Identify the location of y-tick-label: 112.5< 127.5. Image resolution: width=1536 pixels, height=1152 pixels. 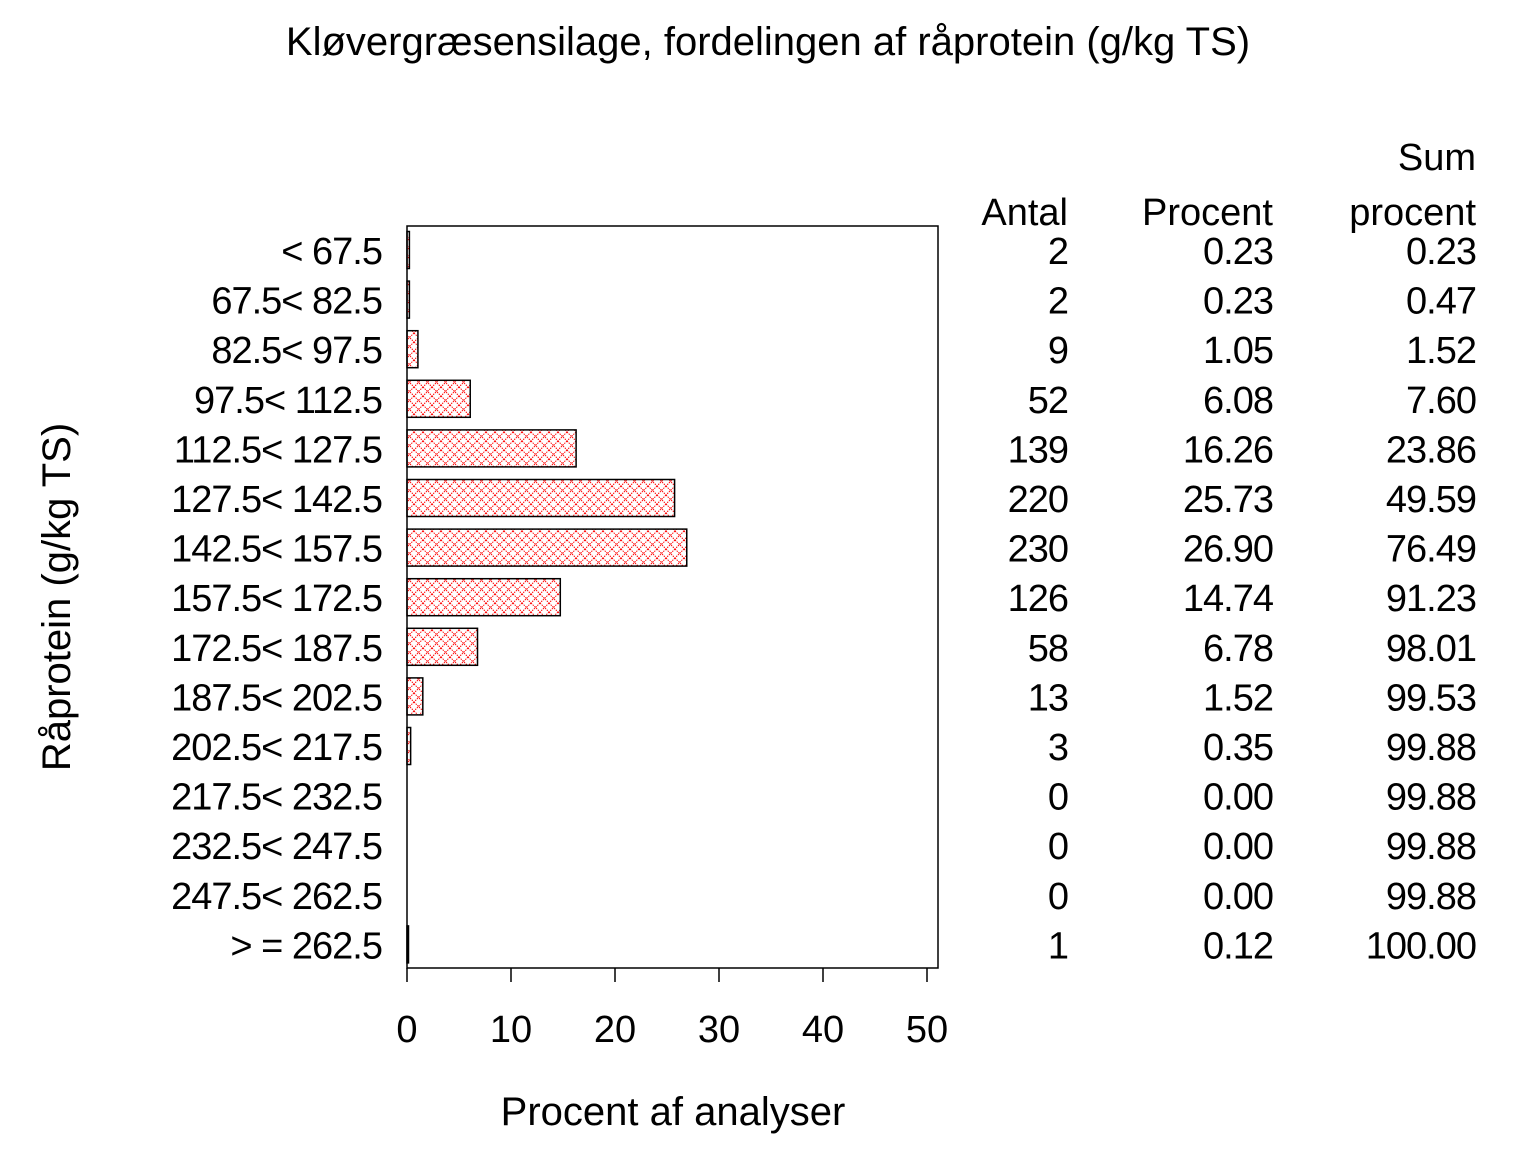
(278, 450).